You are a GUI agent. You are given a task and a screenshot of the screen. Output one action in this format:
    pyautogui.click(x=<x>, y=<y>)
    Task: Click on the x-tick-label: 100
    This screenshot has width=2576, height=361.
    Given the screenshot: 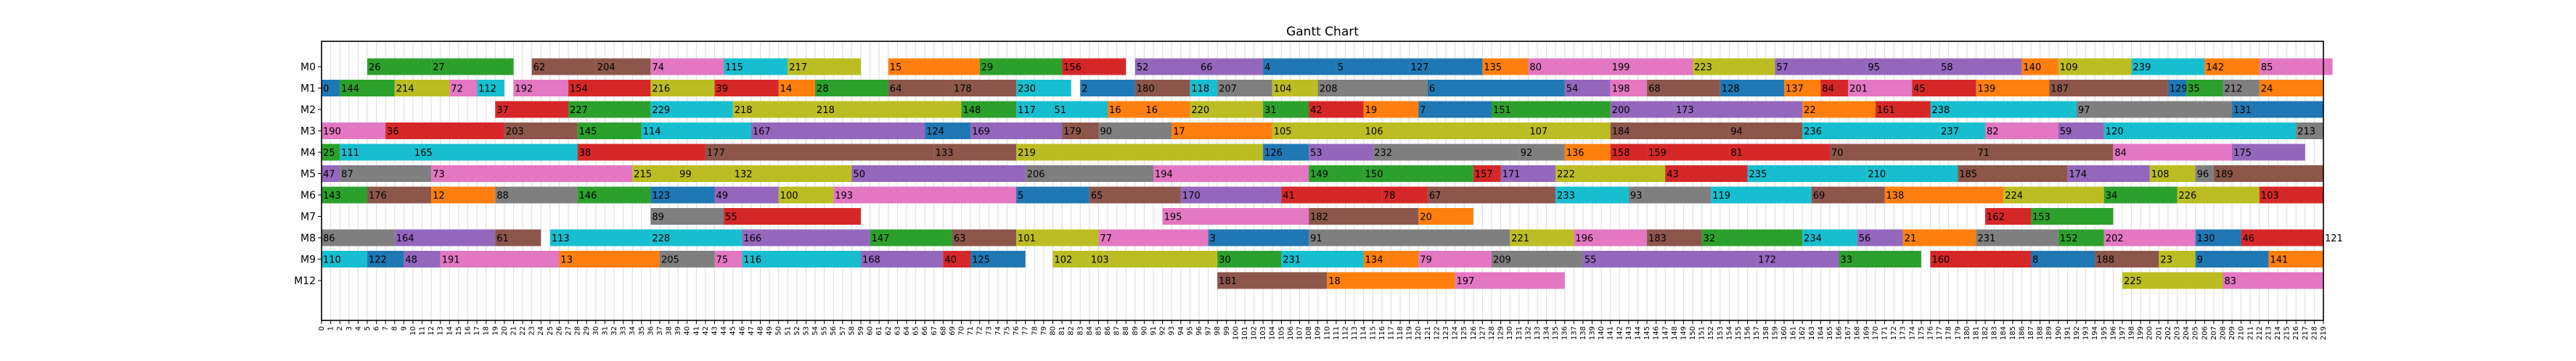 What is the action you would take?
    pyautogui.click(x=1236, y=333)
    